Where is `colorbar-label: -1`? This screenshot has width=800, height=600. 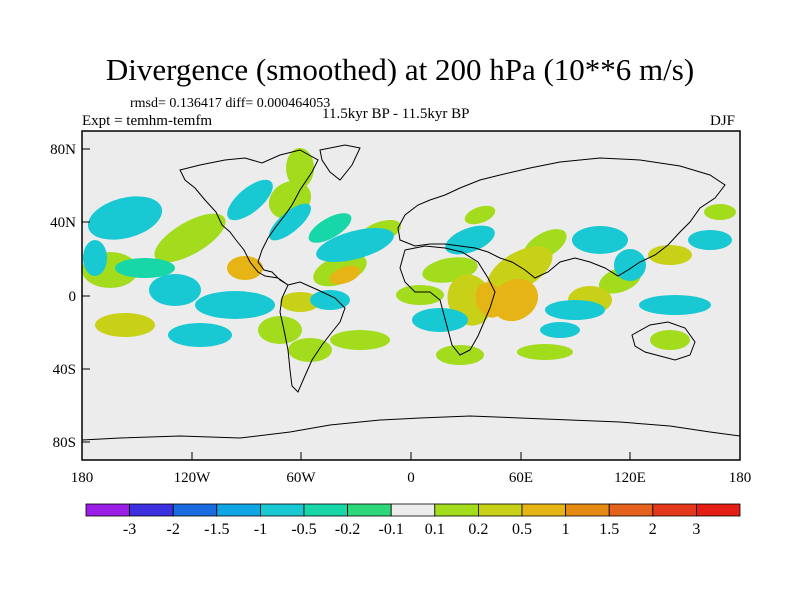
colorbar-label: -1 is located at coordinates (260, 529).